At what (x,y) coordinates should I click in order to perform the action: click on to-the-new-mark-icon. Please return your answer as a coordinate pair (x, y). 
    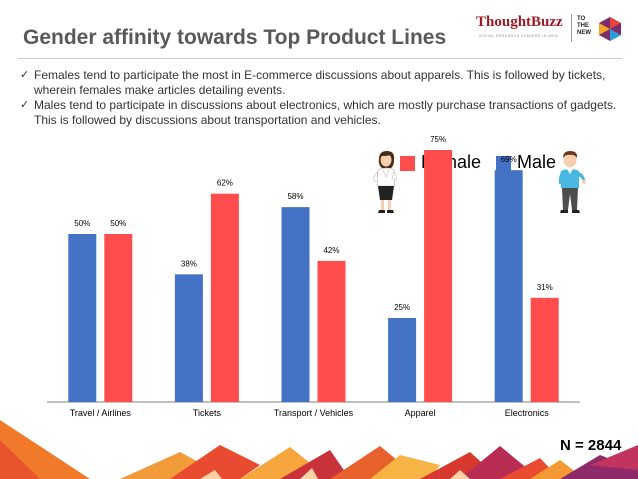
    Looking at the image, I should click on (610, 29).